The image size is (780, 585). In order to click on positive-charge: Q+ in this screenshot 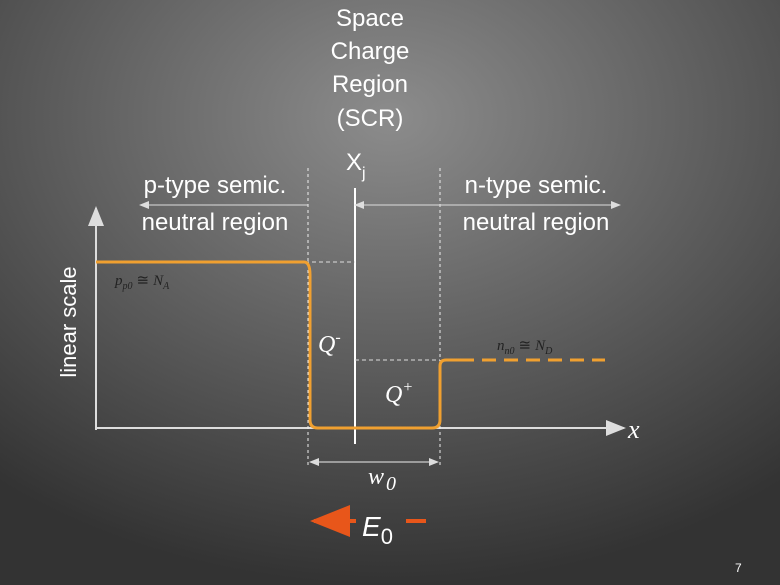, I will do `click(399, 393)`.